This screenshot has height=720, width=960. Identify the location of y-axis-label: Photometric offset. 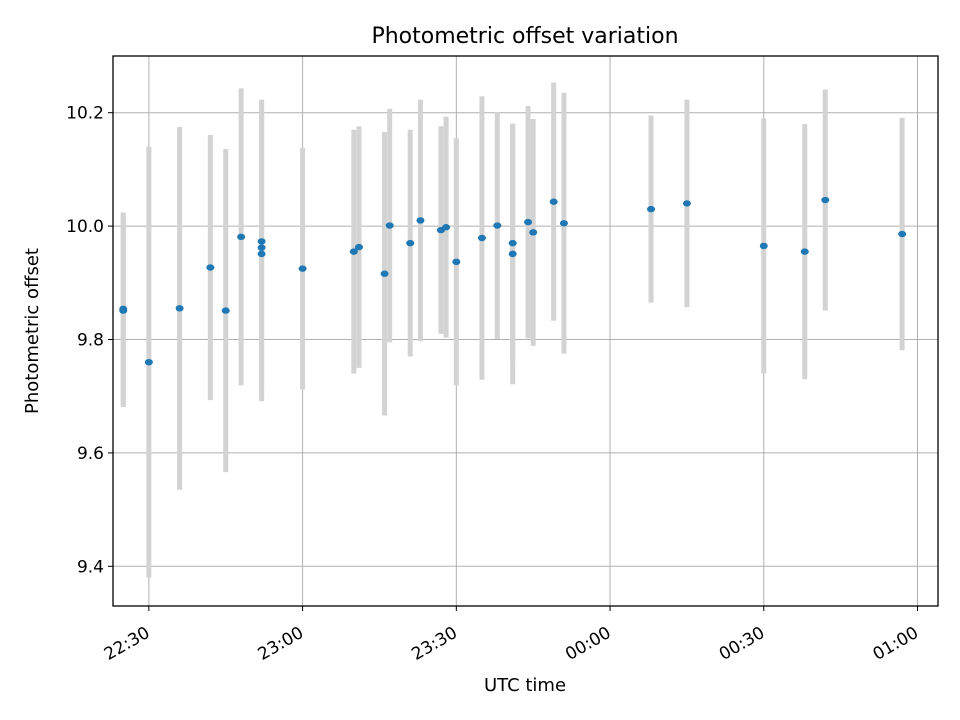
(32, 331).